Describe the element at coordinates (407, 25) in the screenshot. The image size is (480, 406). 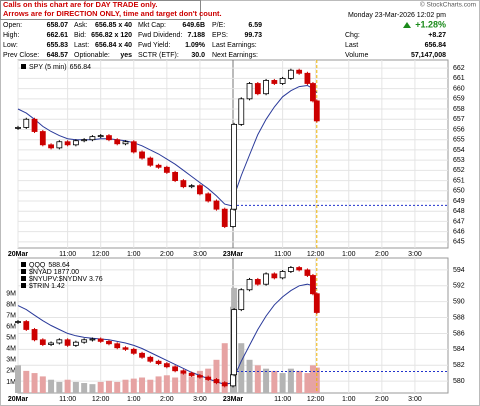
I see `up-arrow` at that location.